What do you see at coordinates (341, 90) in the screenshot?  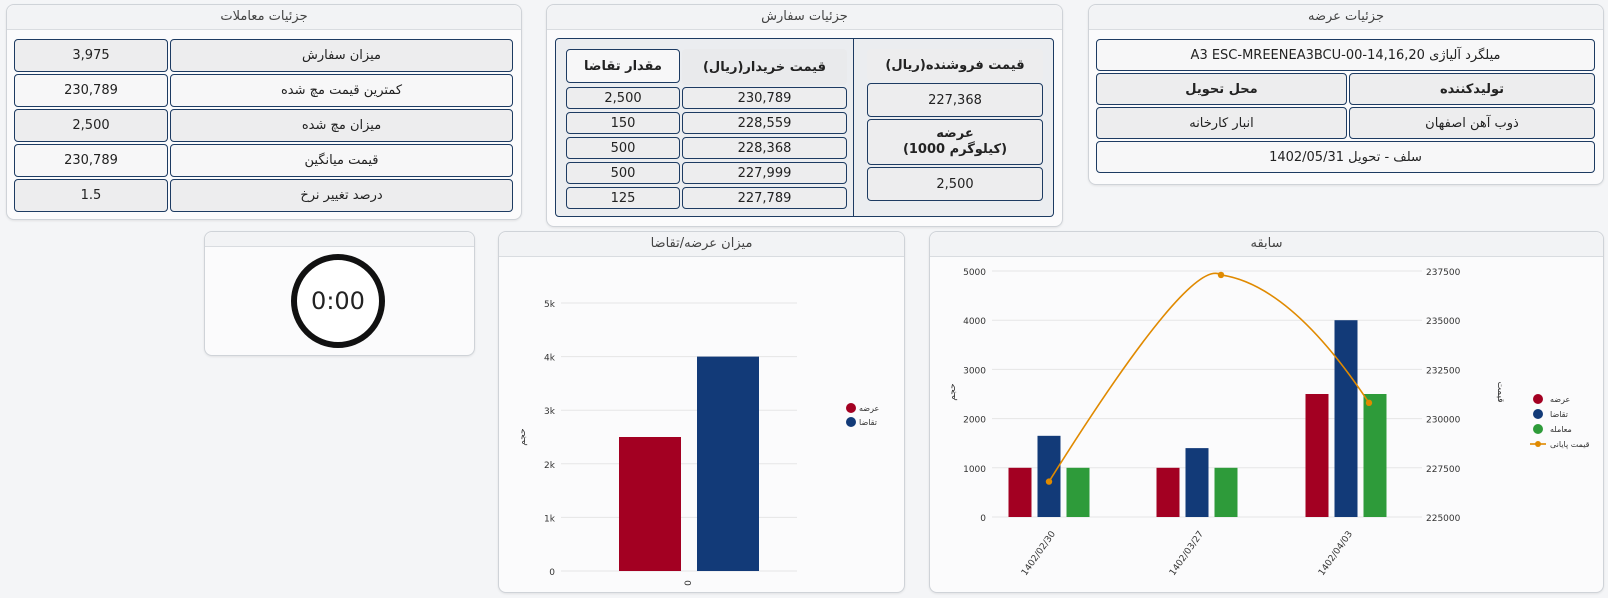 I see `trade-row-label: کمترین قیمت مچ شده` at bounding box center [341, 90].